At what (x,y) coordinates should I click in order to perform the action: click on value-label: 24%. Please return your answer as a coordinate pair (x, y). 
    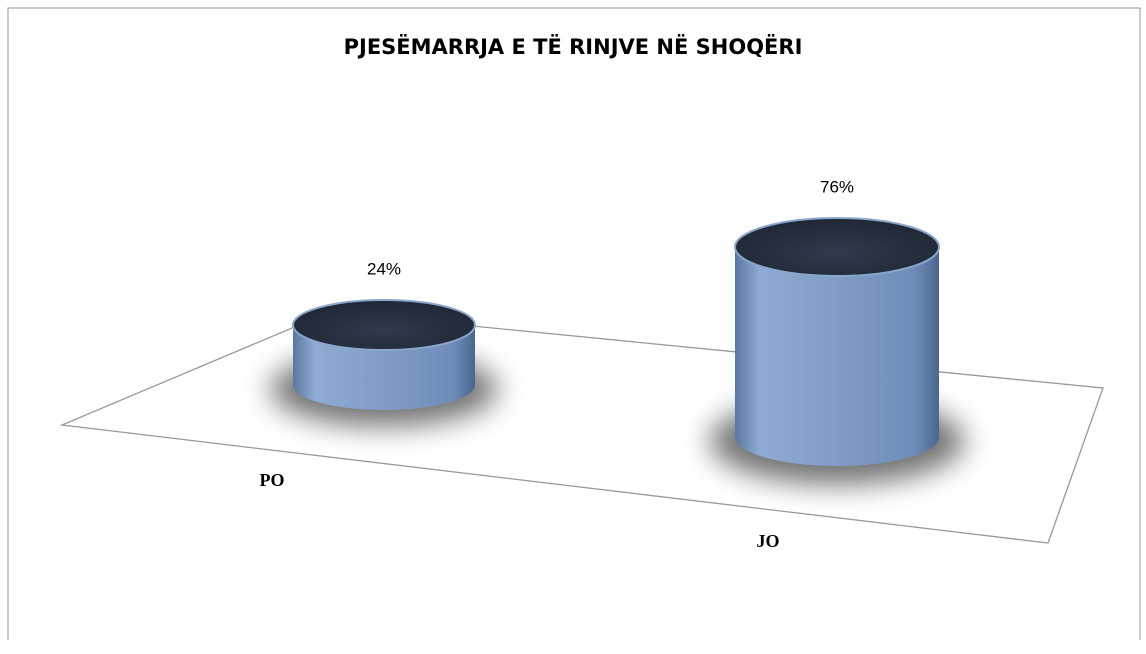
    Looking at the image, I should click on (384, 268).